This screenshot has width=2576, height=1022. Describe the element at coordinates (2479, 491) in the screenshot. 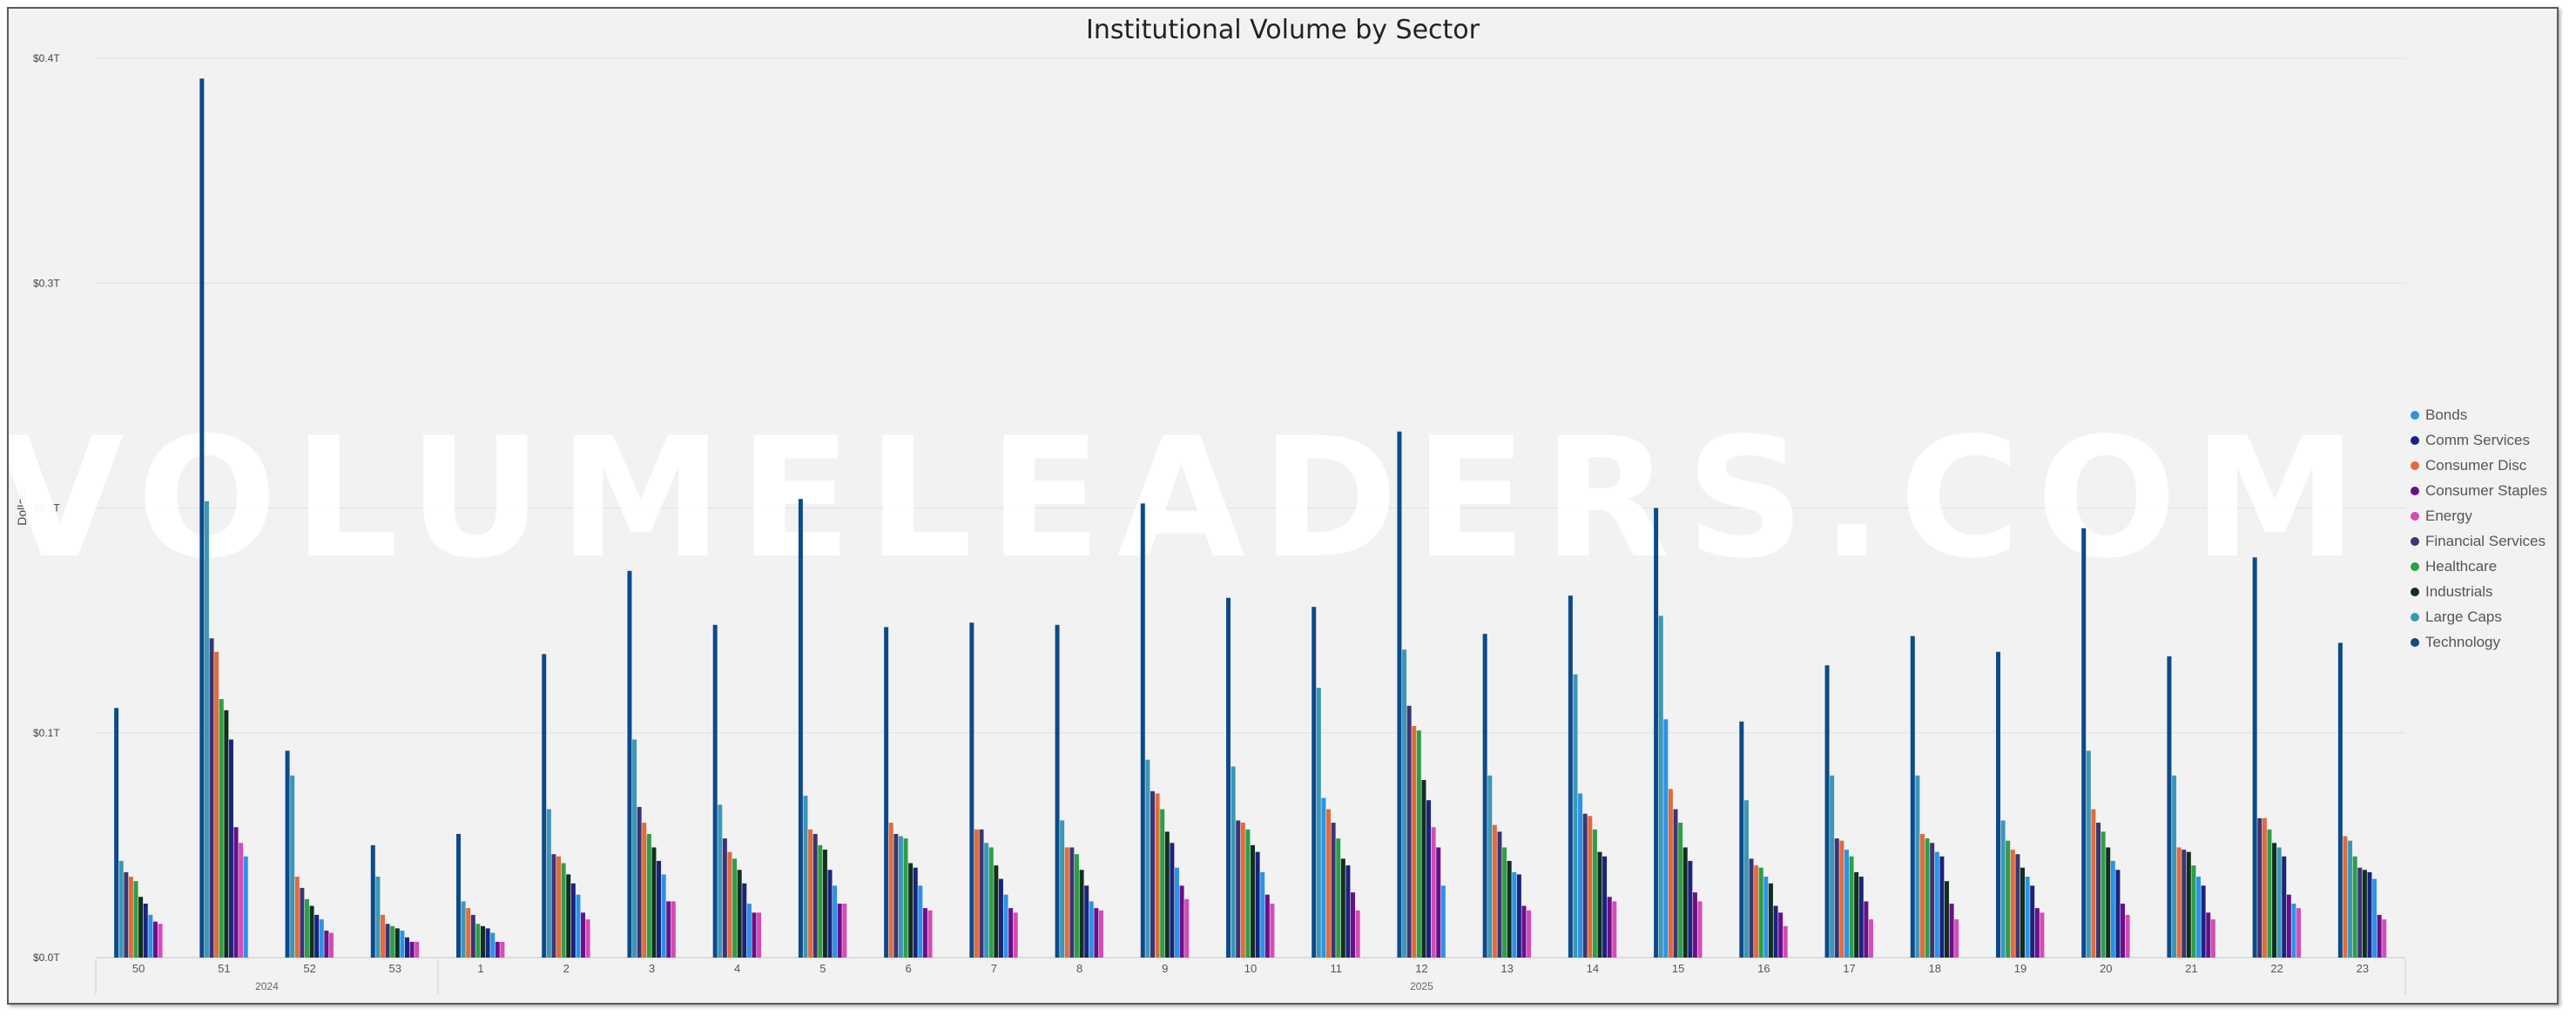

I see `legend-item: Consumer Staples` at that location.